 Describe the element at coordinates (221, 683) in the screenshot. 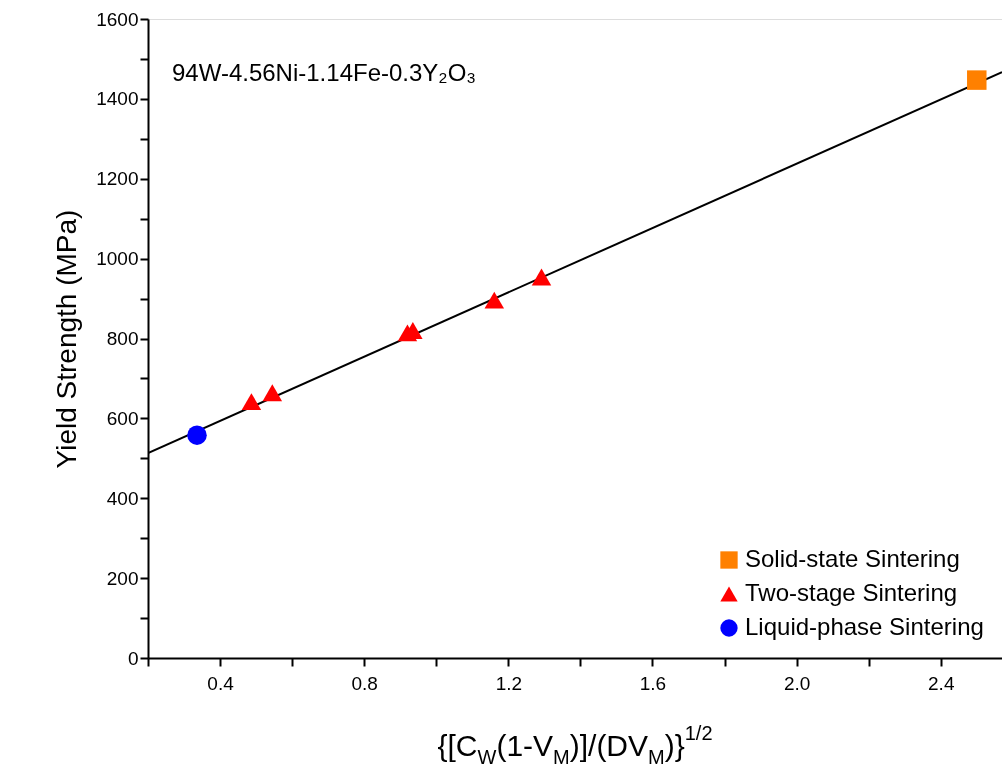

I see `x-tick-label: 0.4` at that location.